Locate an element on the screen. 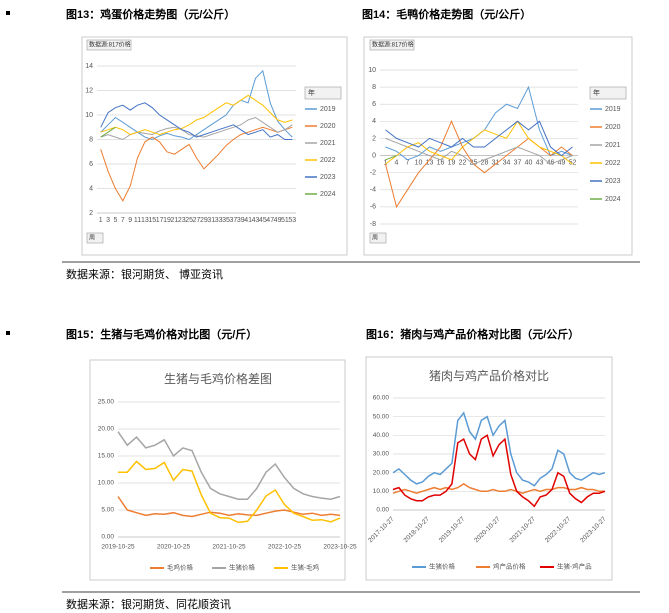 Image resolution: width=669 pixels, height=613 pixels. x-tick-label: 5 is located at coordinates (115, 220).